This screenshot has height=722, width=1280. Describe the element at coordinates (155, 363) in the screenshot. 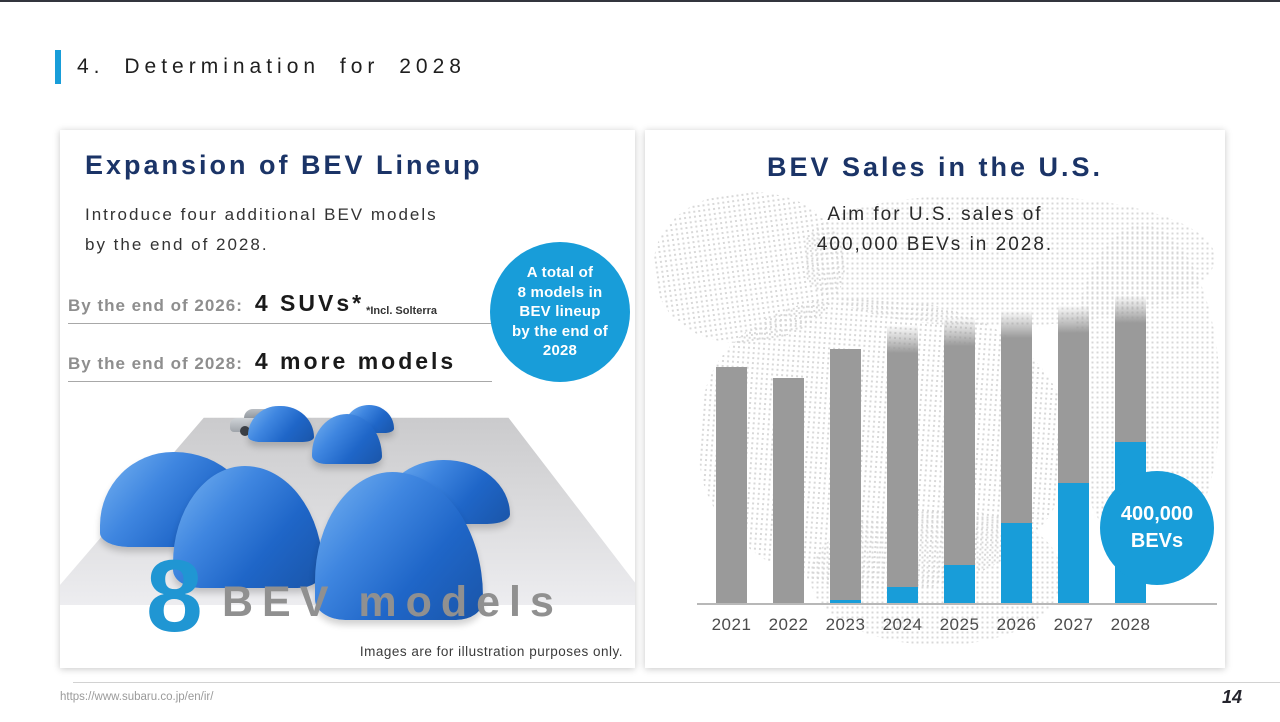

I see `milestone-label: By the end of 2028:` at that location.